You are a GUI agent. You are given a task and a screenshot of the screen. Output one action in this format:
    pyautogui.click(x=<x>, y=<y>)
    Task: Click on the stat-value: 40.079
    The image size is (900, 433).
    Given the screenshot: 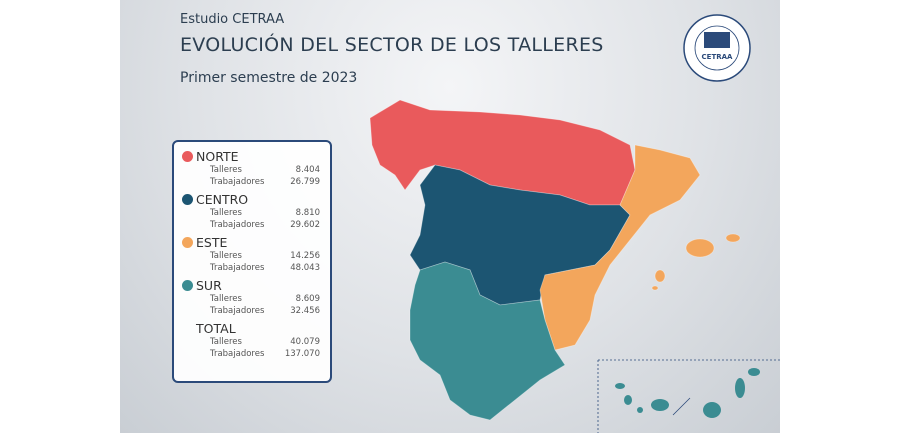 What is the action you would take?
    pyautogui.click(x=305, y=342)
    